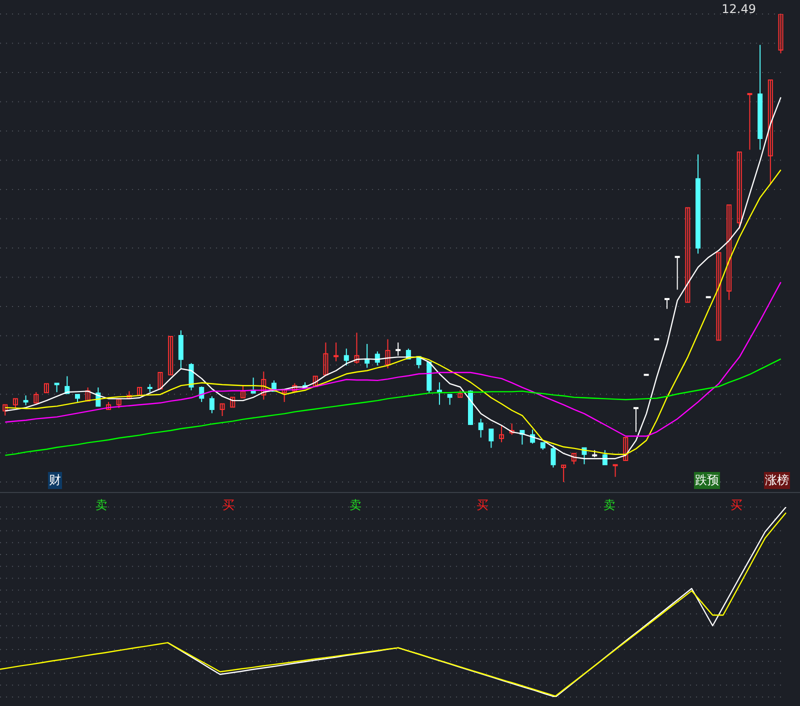 This screenshot has height=706, width=800. Describe the element at coordinates (739, 9) in the screenshot. I see `annotation: 12.49` at that location.